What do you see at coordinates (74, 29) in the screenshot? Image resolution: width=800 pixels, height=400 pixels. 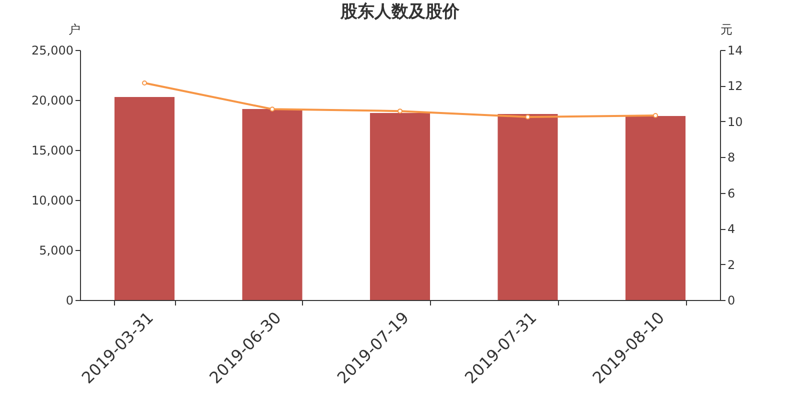 I see `y-axis-title: 户` at bounding box center [74, 29].